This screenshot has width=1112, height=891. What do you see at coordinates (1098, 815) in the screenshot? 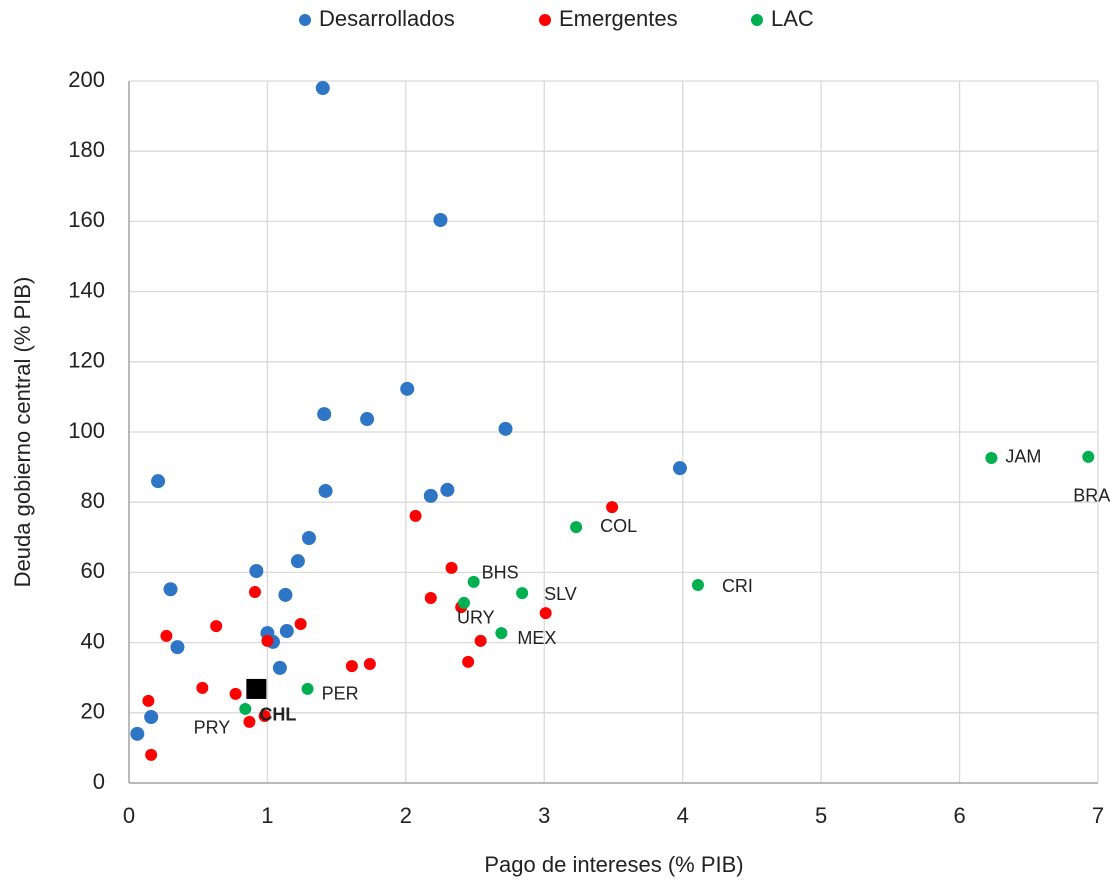
I see `x-tick-label: 7` at bounding box center [1098, 815].